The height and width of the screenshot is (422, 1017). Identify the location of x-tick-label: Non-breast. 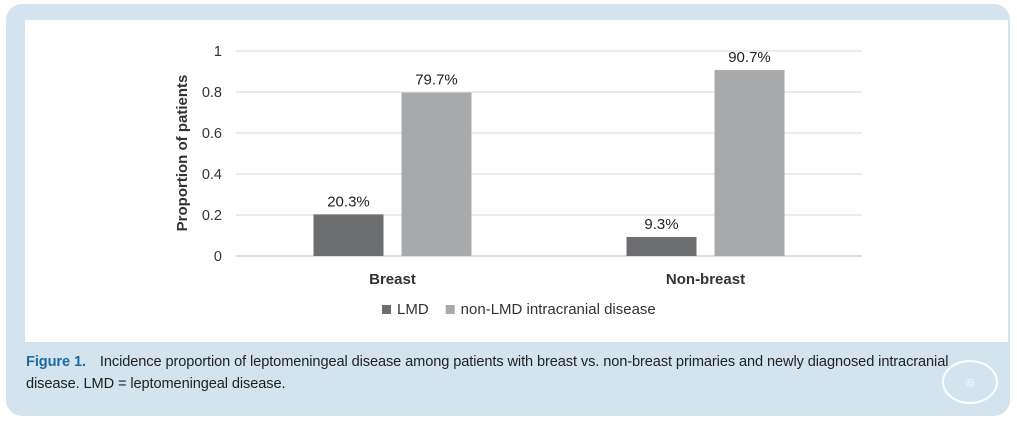
(705, 279).